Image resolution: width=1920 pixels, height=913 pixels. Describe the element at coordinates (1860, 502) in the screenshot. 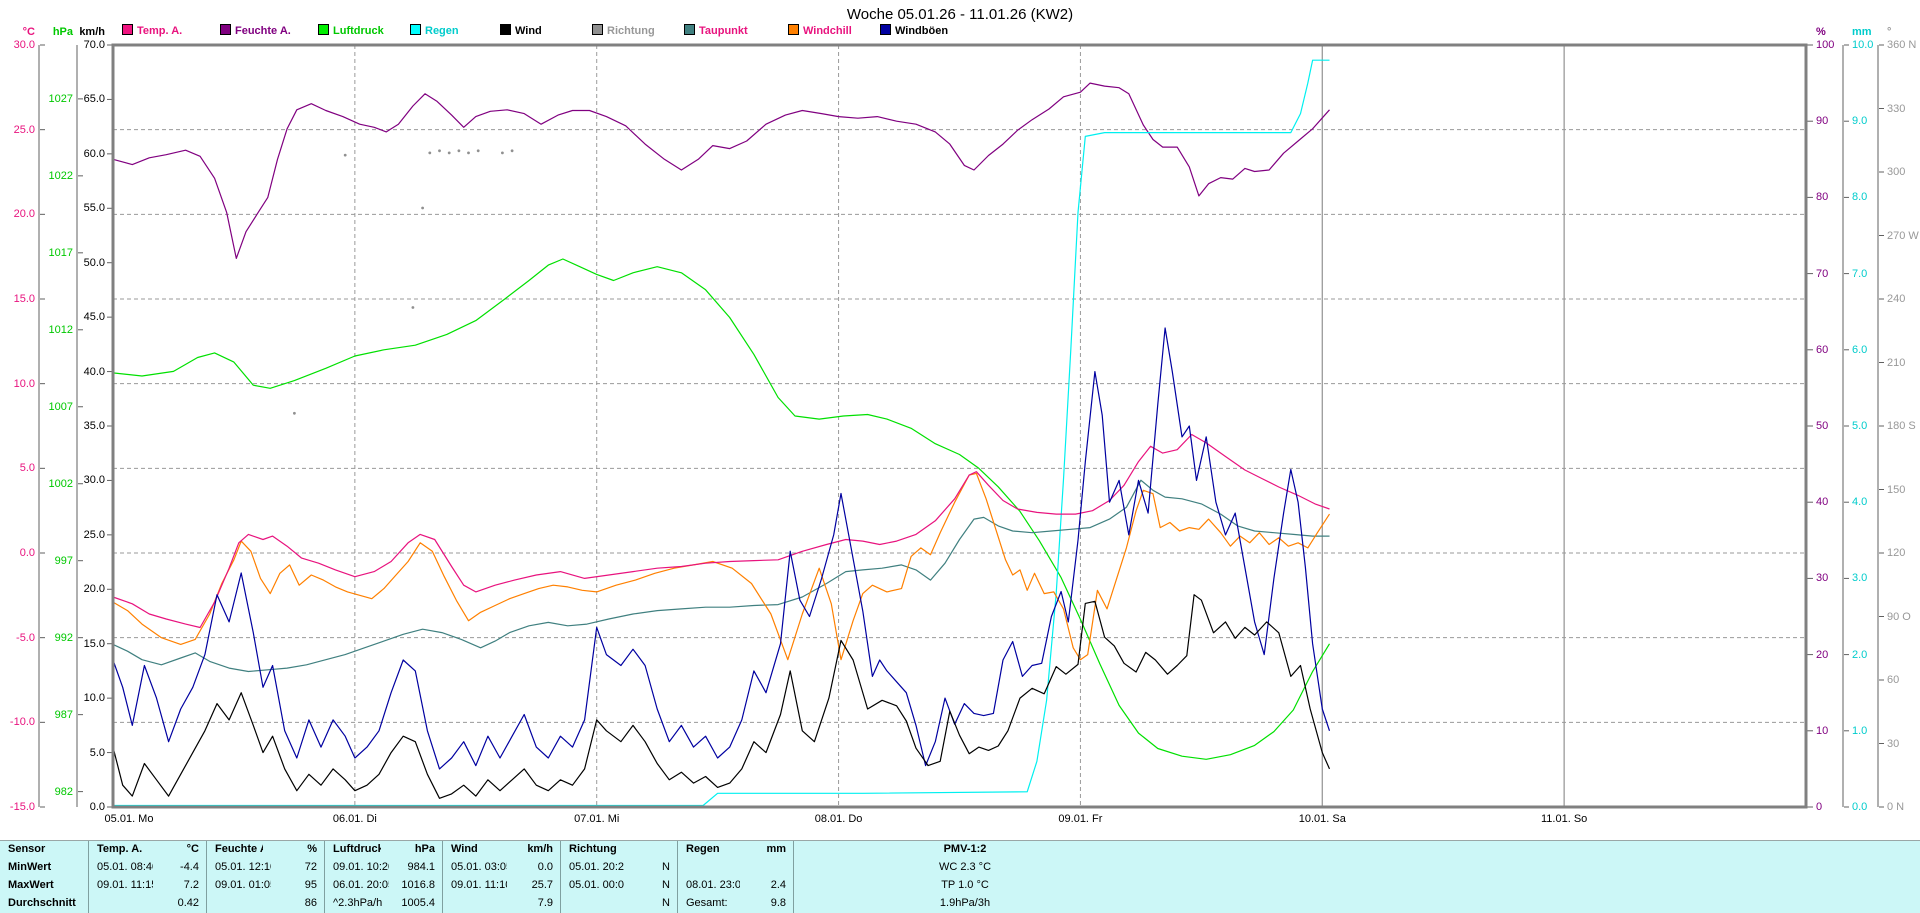

I see `rain-tick-label: 4.0` at that location.